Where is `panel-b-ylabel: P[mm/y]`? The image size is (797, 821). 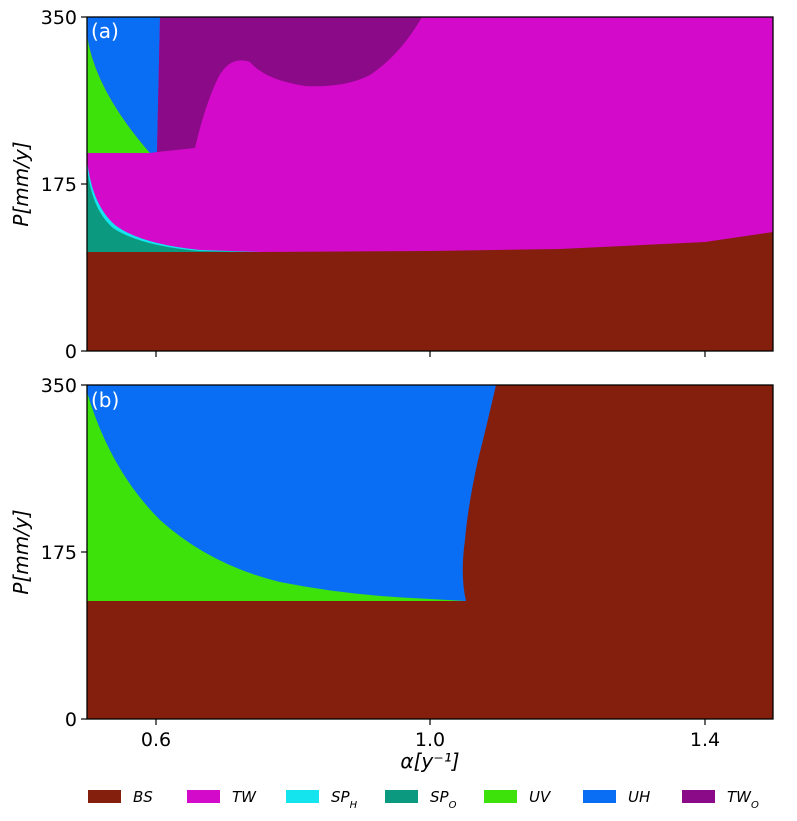
panel-b-ylabel: P[mm/y] is located at coordinates (21, 551).